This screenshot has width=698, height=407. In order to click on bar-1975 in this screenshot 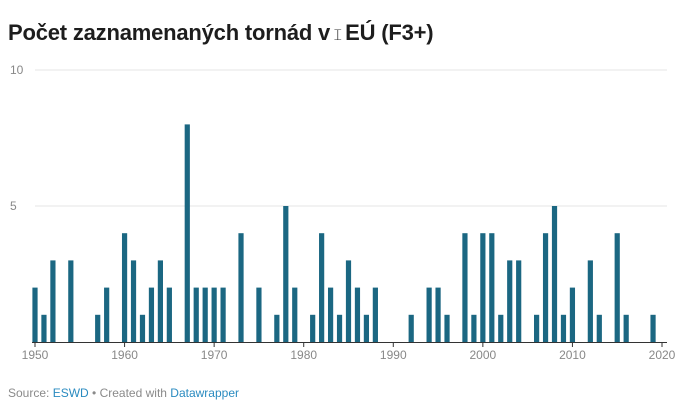, I will do `click(259, 314)`.